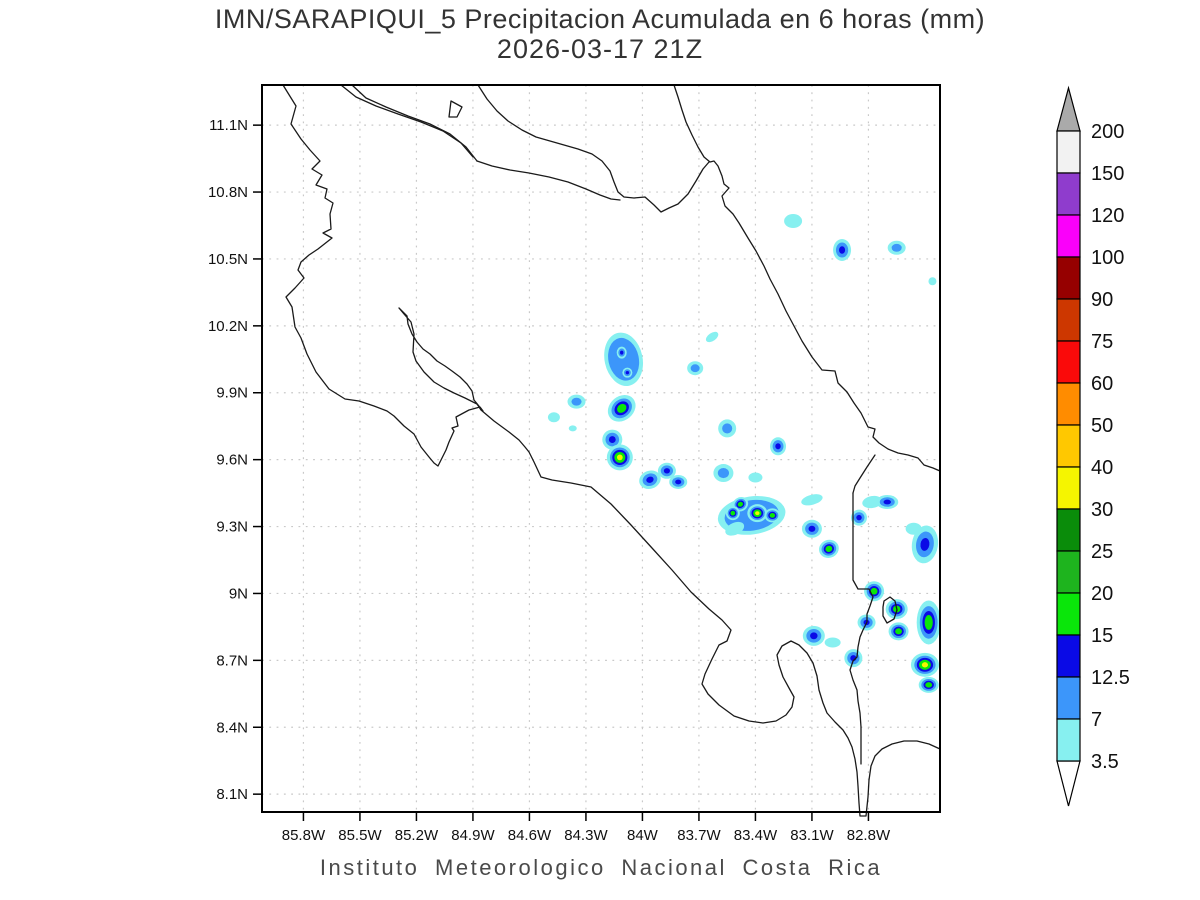 The image size is (1200, 900). Describe the element at coordinates (1102, 426) in the screenshot. I see `colorbar-label: 50` at that location.